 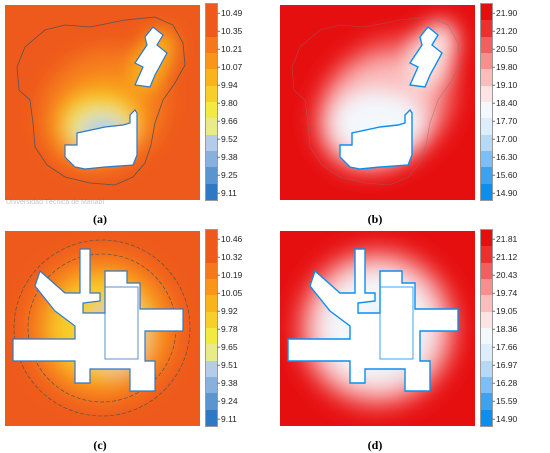 I want to click on colorbar-tick-label: 10.46, so click(x=229, y=238).